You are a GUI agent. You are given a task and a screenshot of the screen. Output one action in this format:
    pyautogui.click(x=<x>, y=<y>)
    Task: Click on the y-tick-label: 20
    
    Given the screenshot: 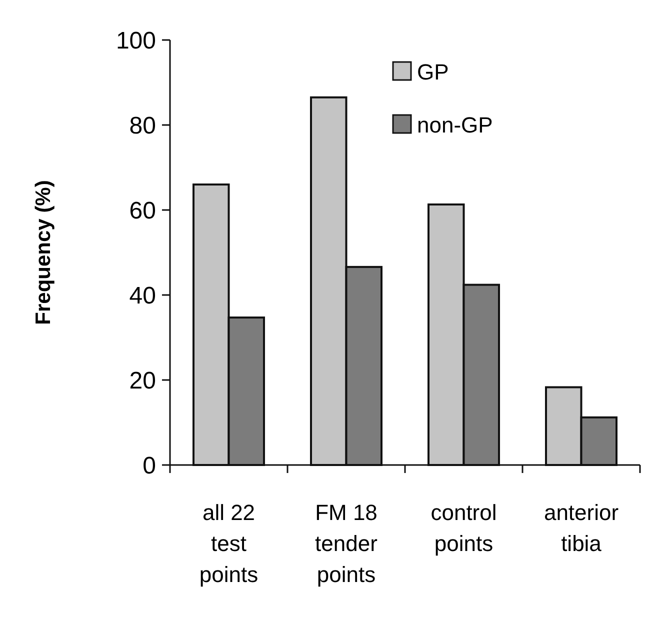 What is the action you would take?
    pyautogui.click(x=142, y=380)
    